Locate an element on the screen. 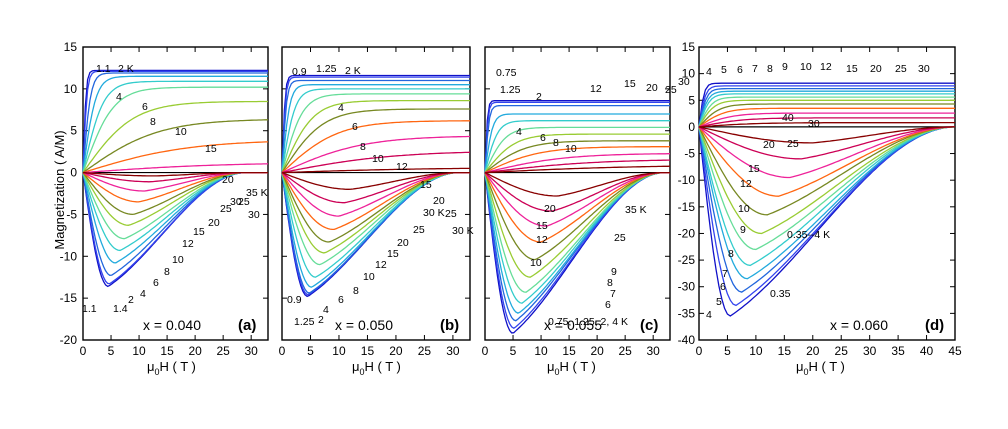 The height and width of the screenshot is (429, 1008). x-tick-label: 0 is located at coordinates (282, 351).